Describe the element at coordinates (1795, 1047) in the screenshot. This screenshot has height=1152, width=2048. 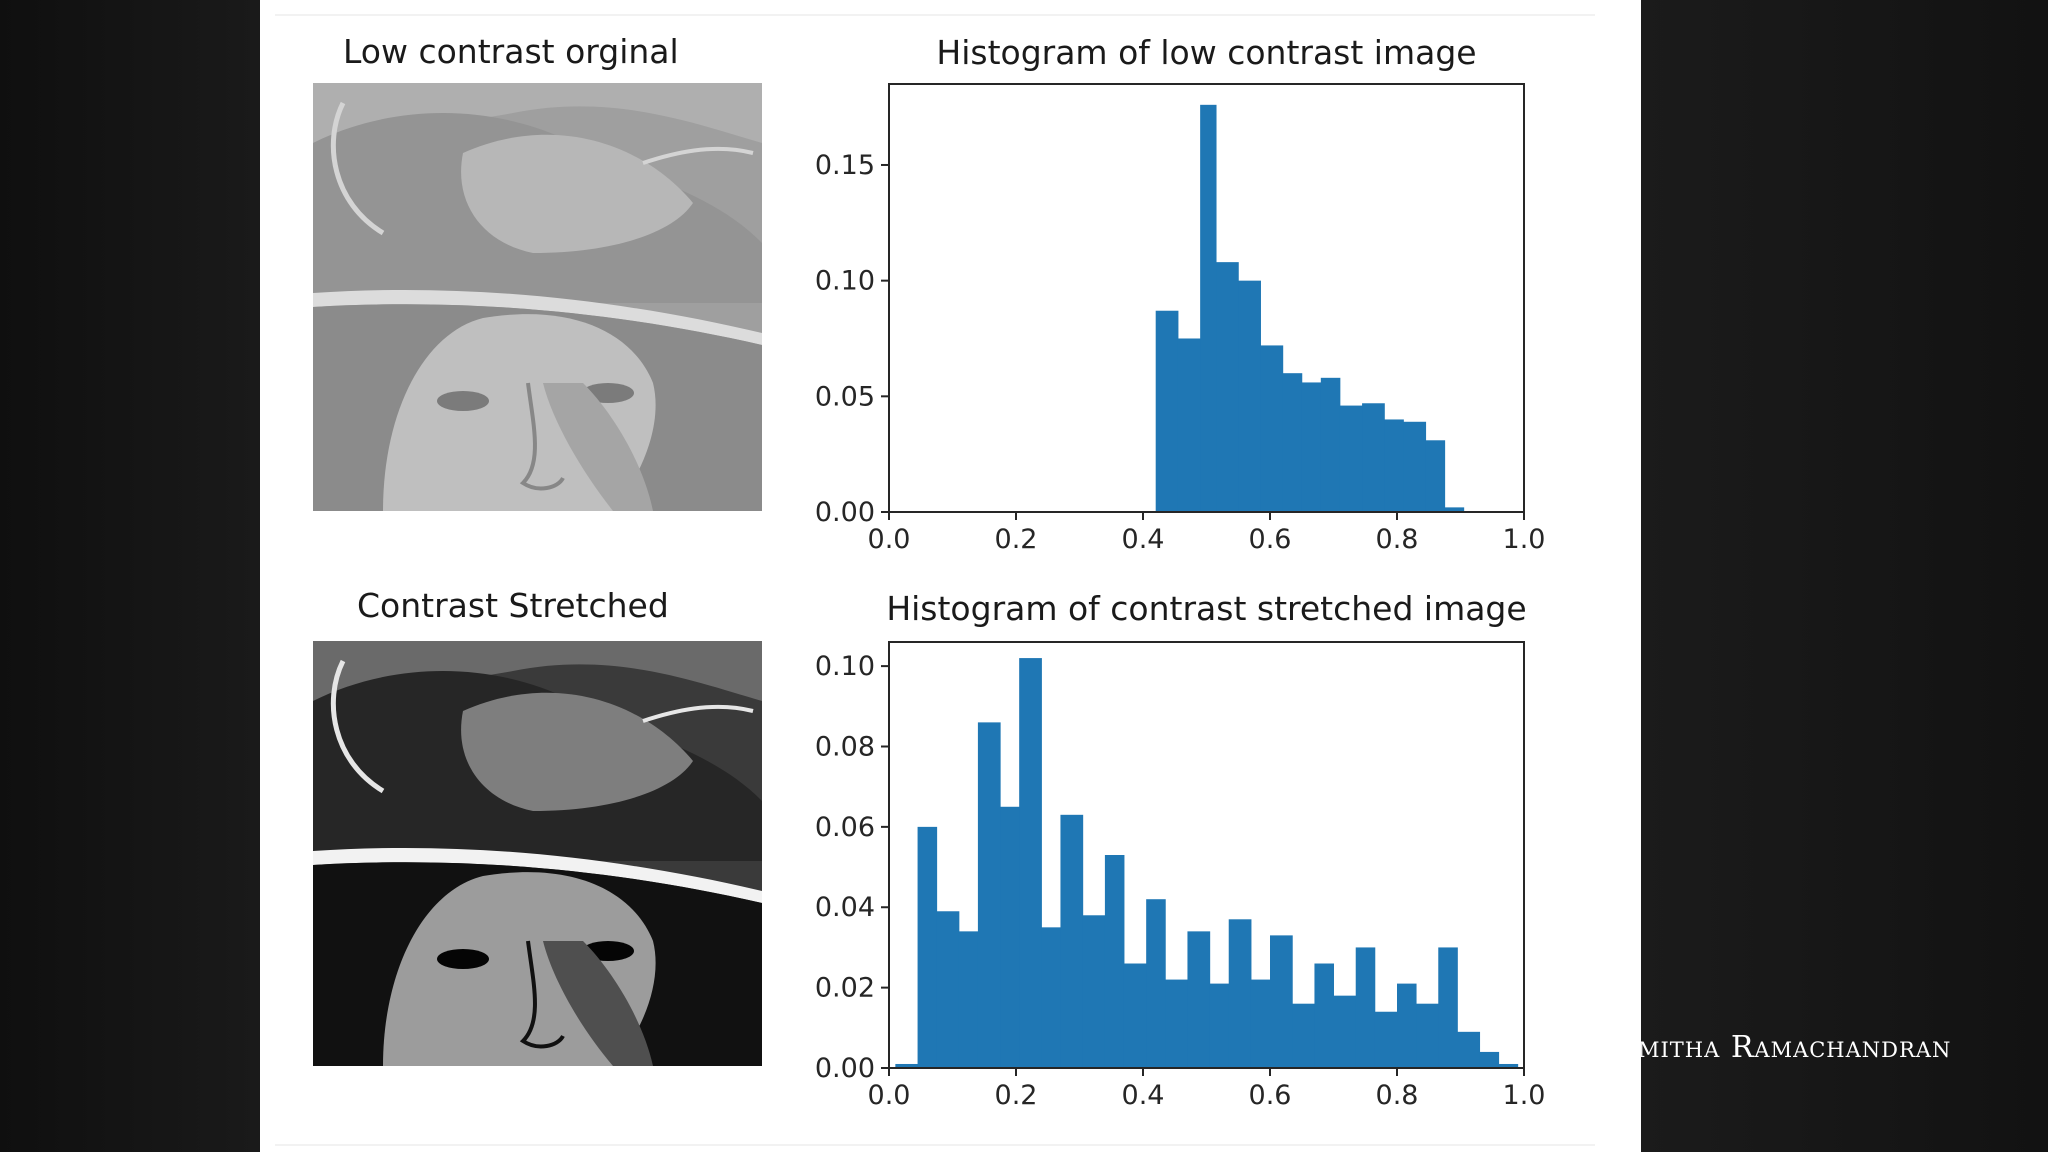
I see `presenter-watermark: mitha Ramachandran` at that location.